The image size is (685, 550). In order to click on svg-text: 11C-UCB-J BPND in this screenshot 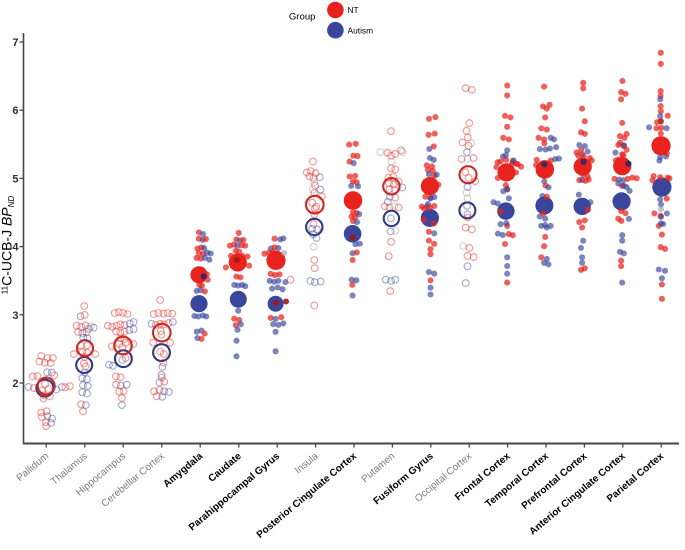, I will do `click(8, 245)`.